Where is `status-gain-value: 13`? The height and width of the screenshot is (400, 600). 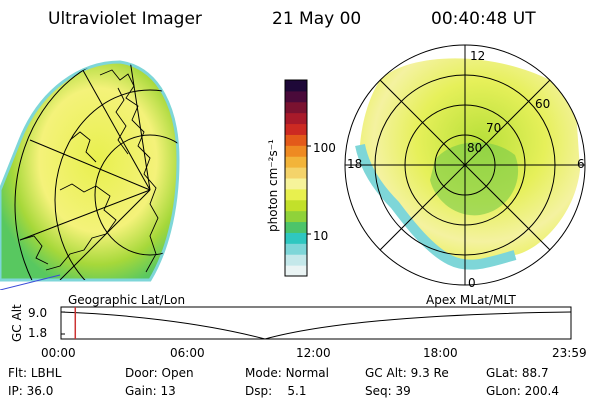
status-gain-value: 13 is located at coordinates (168, 391).